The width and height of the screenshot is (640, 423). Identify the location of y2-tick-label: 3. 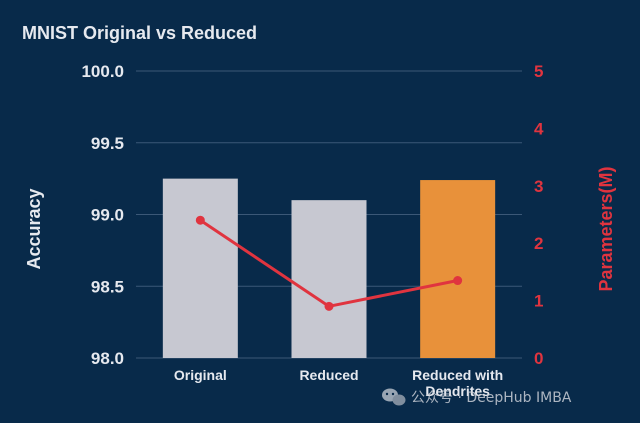
(538, 186).